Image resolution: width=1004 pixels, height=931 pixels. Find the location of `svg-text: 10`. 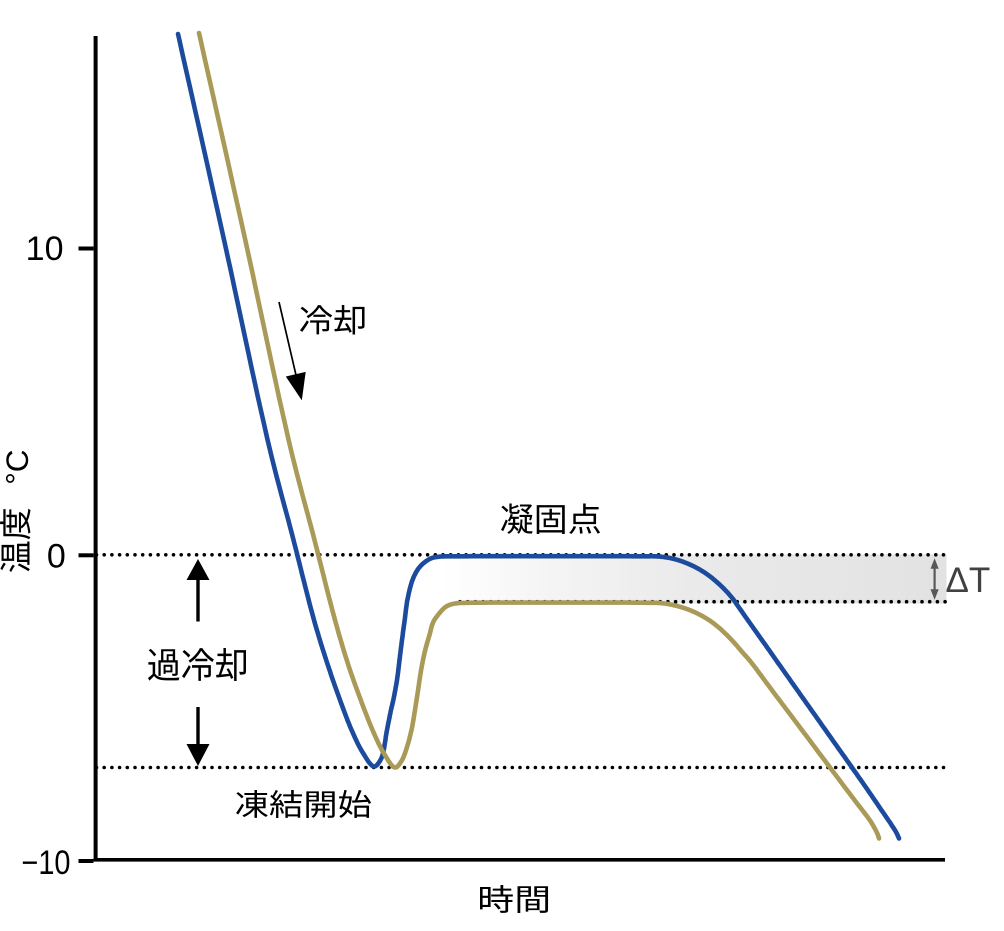

svg-text: 10 is located at coordinates (45, 249).